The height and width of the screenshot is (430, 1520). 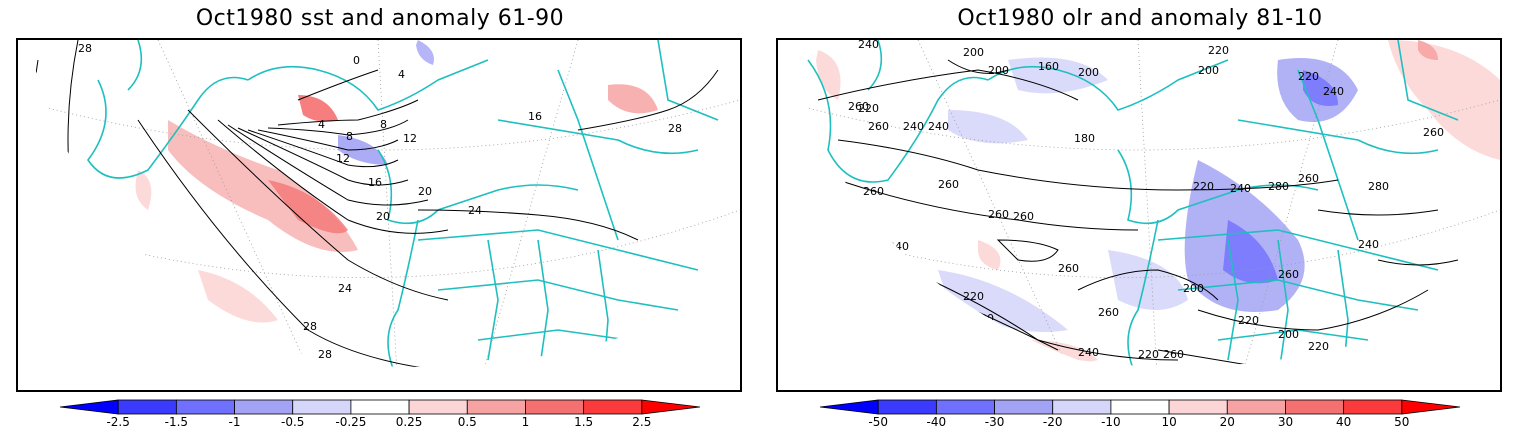 What do you see at coordinates (1168, 421) in the screenshot?
I see `olr-colorbar-tick-label: 10` at bounding box center [1168, 421].